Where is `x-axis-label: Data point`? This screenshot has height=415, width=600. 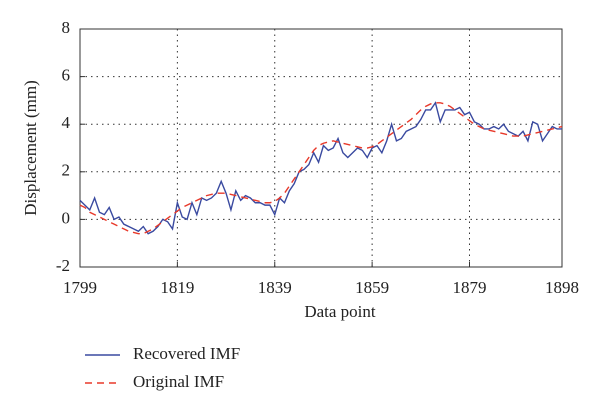 x-axis-label: Data point is located at coordinates (340, 311).